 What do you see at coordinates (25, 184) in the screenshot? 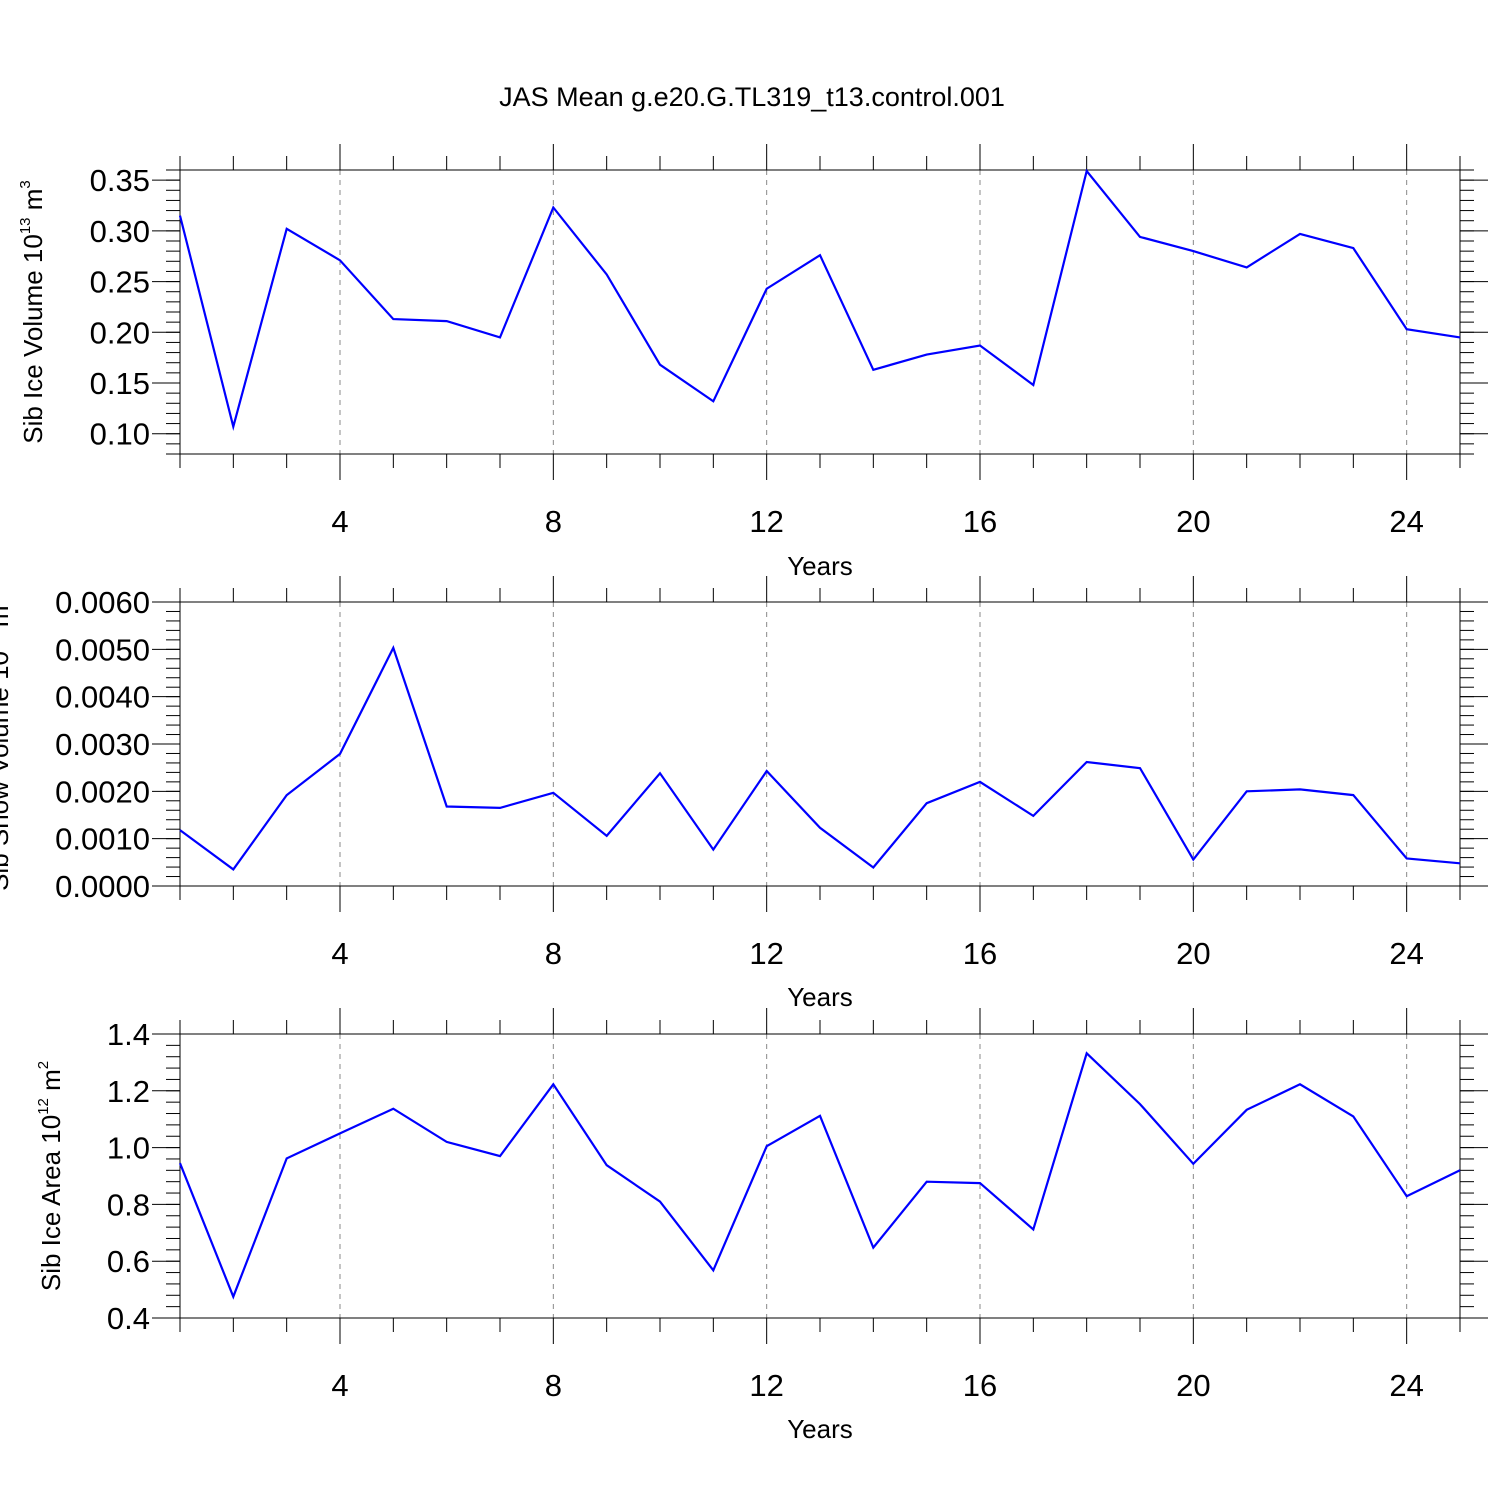
I see `y-axis-title-unit-exp: 3` at bounding box center [25, 184].